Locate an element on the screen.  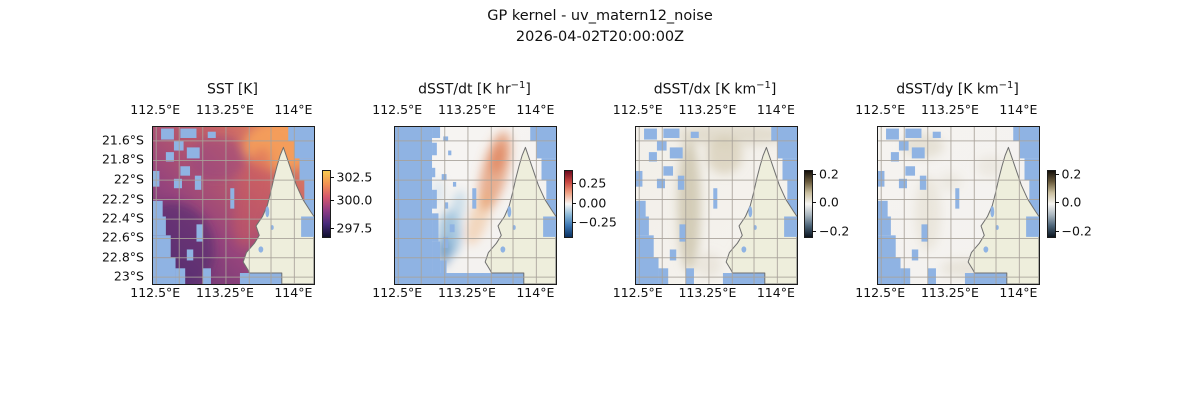
y-tick-label: 23°S is located at coordinates (128, 276).